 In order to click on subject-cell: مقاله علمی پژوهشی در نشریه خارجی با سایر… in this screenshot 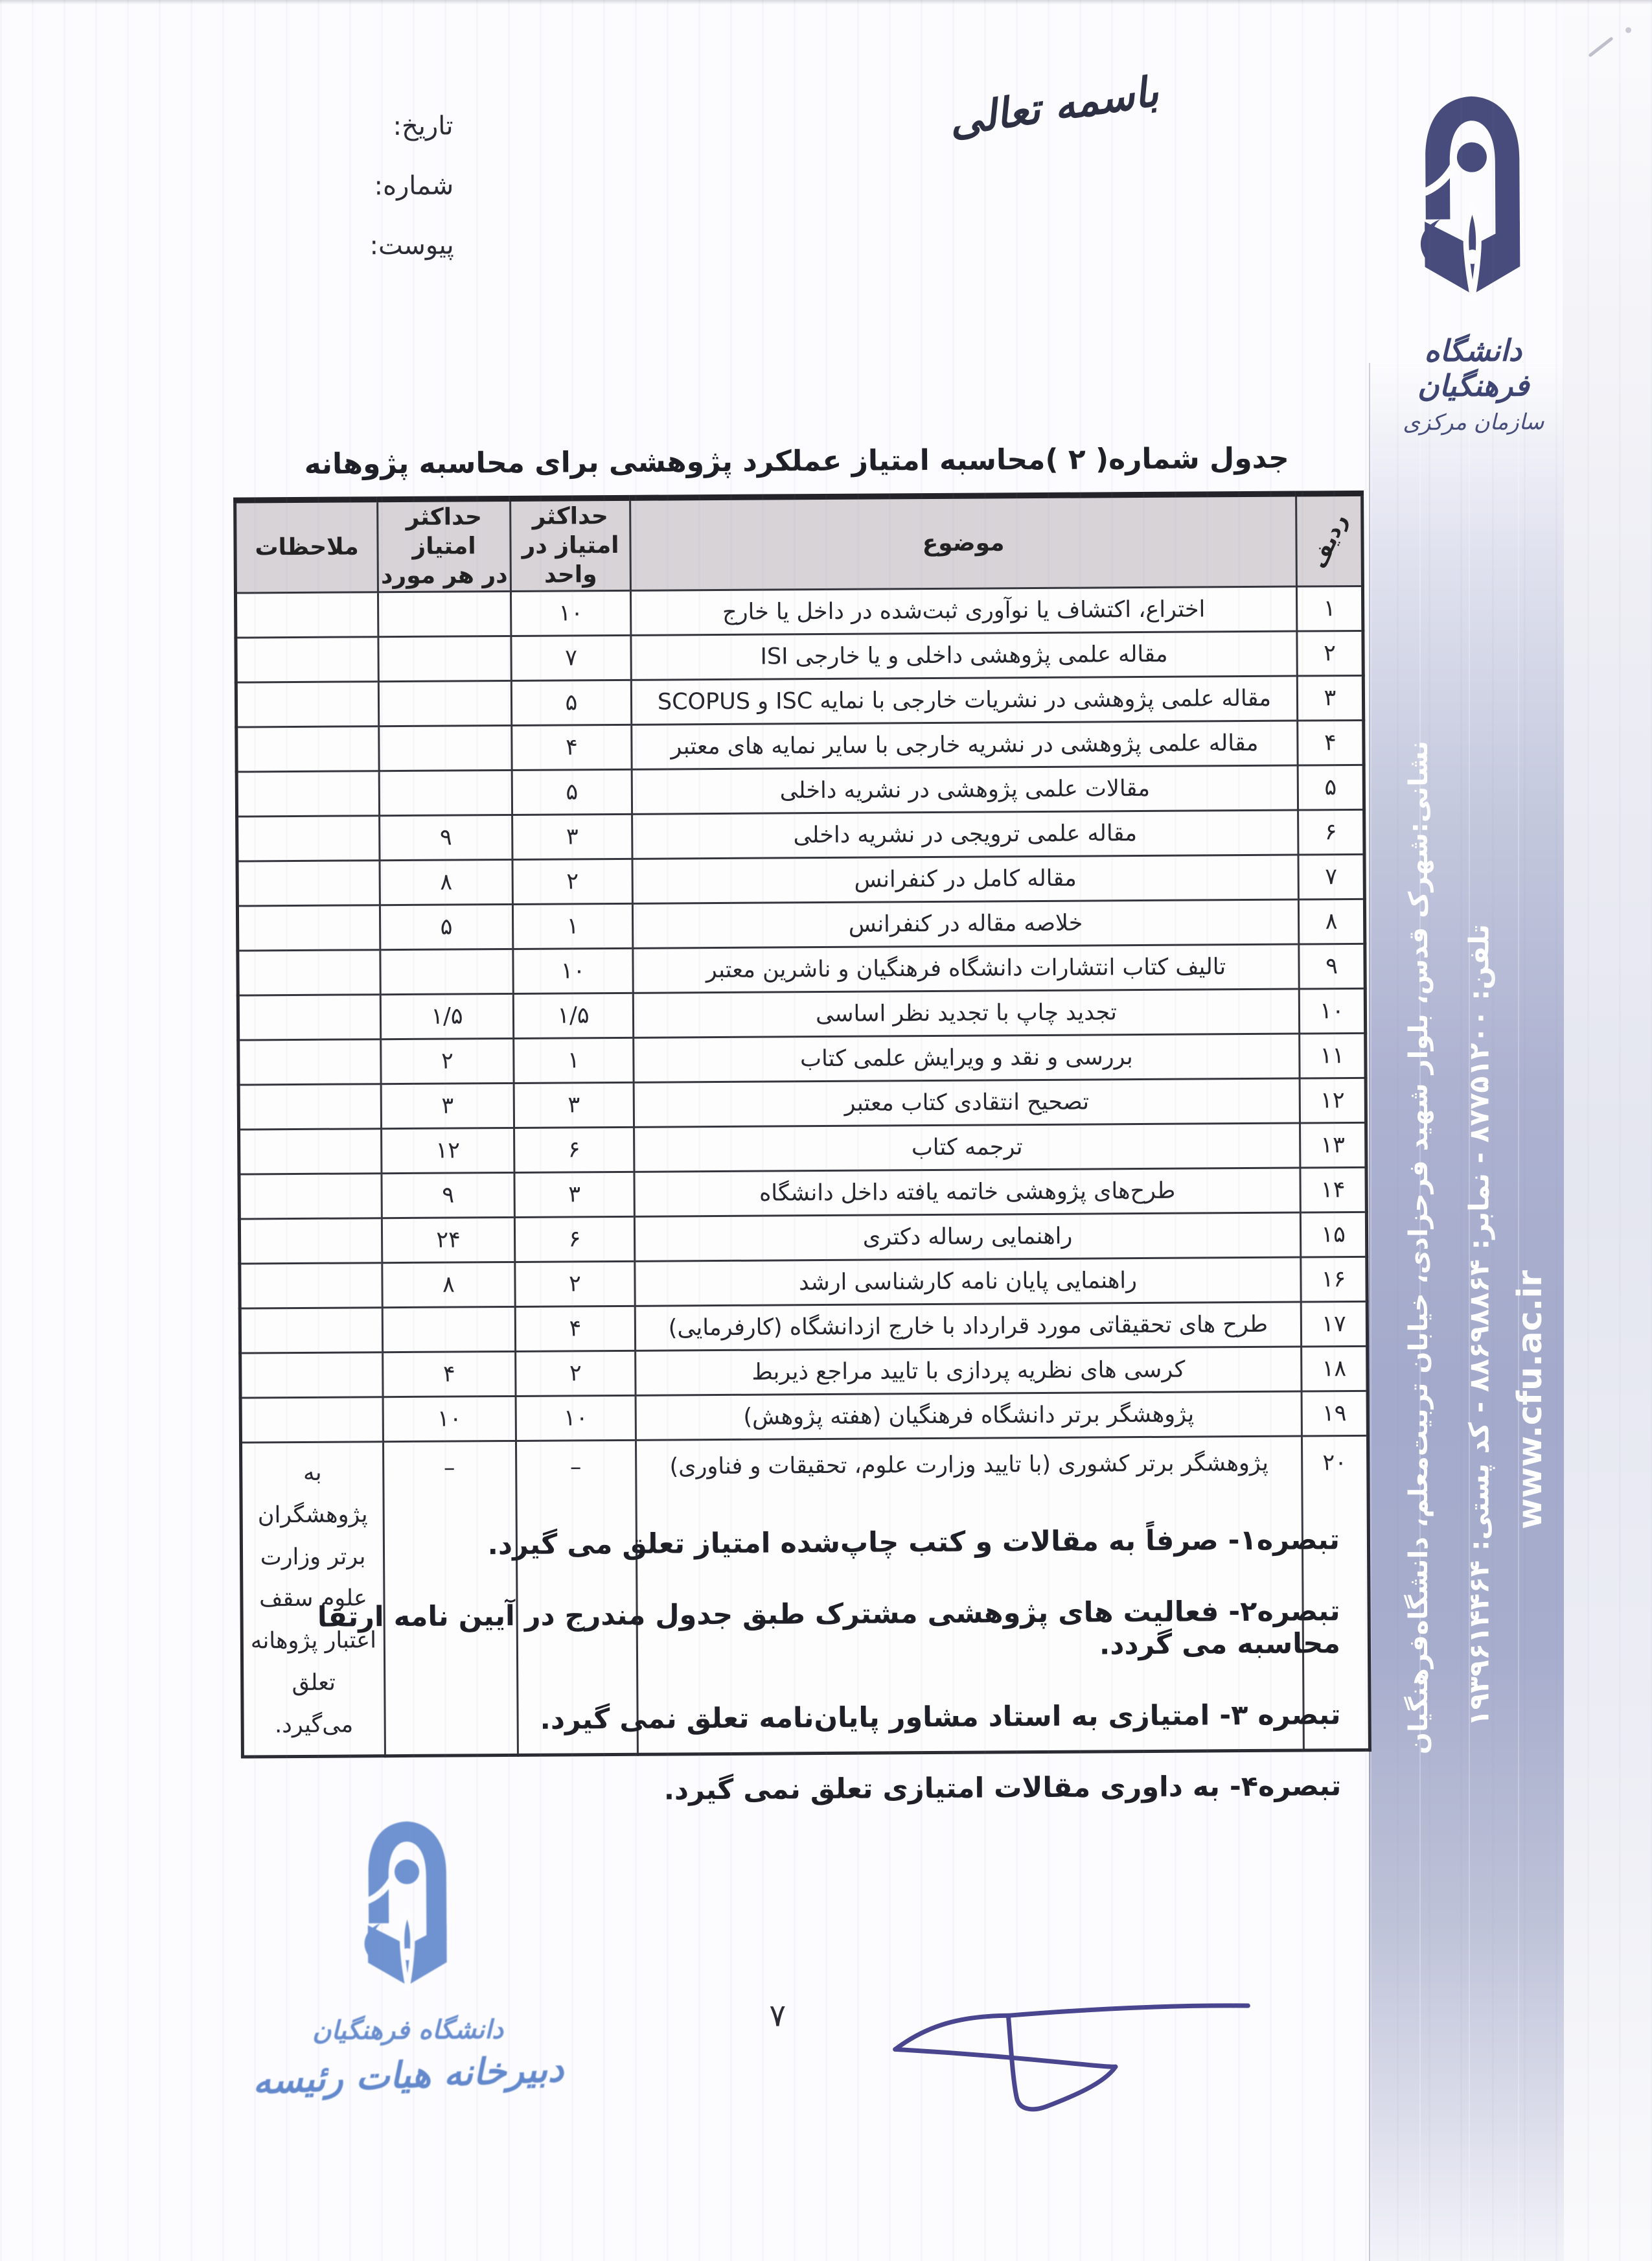, I will do `click(964, 746)`.